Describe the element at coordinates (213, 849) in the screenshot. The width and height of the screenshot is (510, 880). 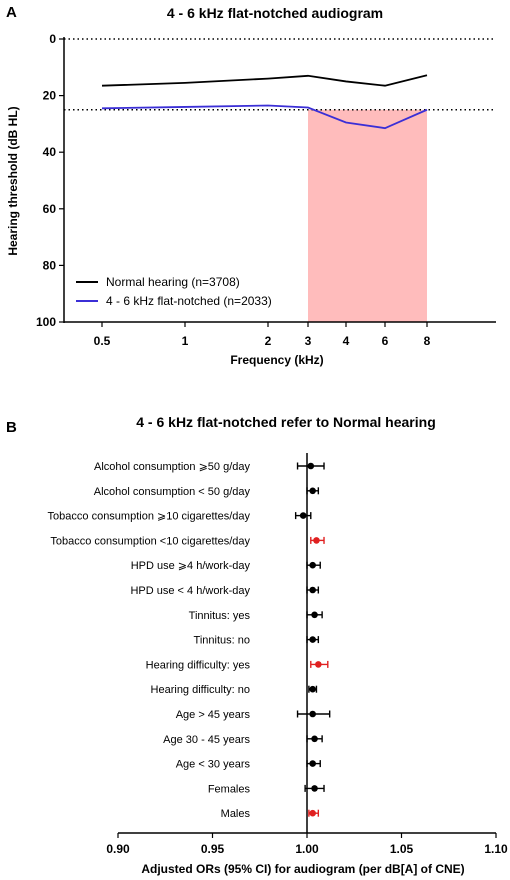
I see `x-tick-label: 0.95` at that location.